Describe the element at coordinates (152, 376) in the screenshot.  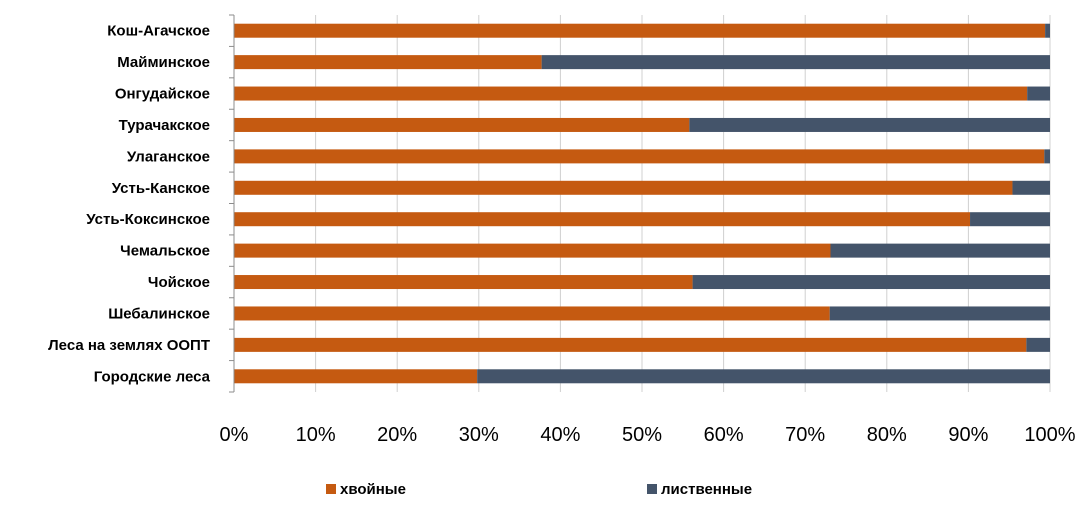
I see `category-label: Городские леса` at that location.